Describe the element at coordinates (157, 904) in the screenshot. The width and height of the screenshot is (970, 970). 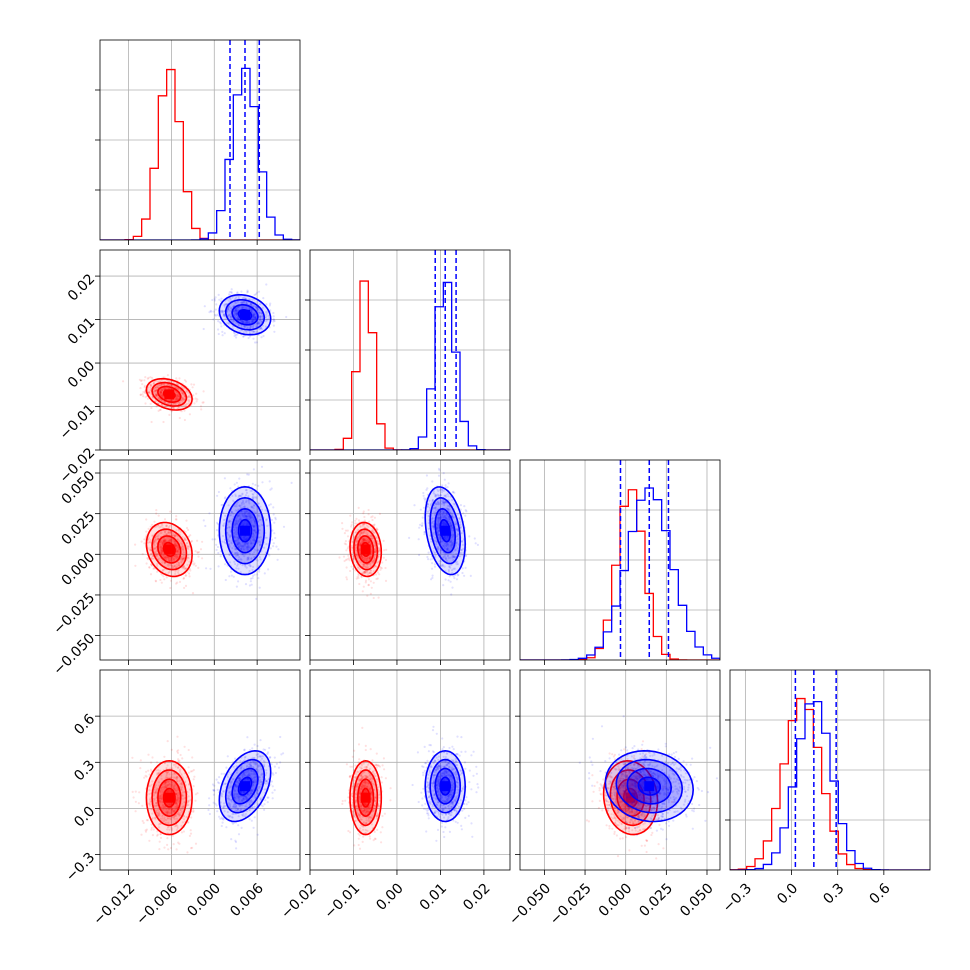
I see `x-tick-label-1: −0.006` at that location.